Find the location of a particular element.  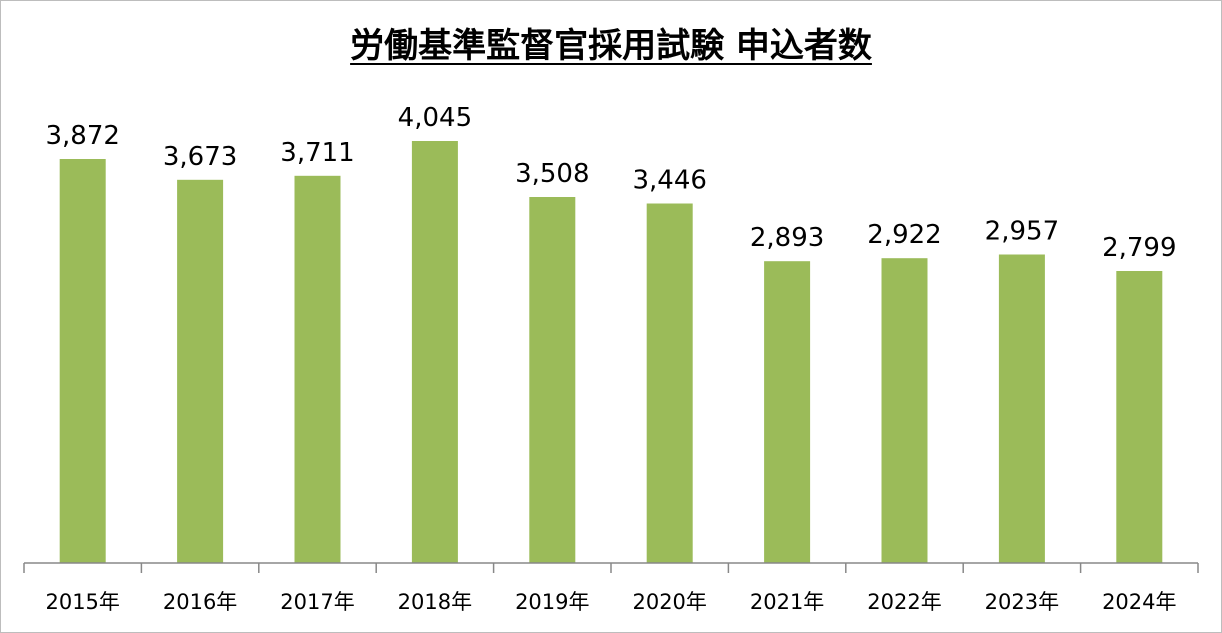

data-label: 3,673 is located at coordinates (200, 157).